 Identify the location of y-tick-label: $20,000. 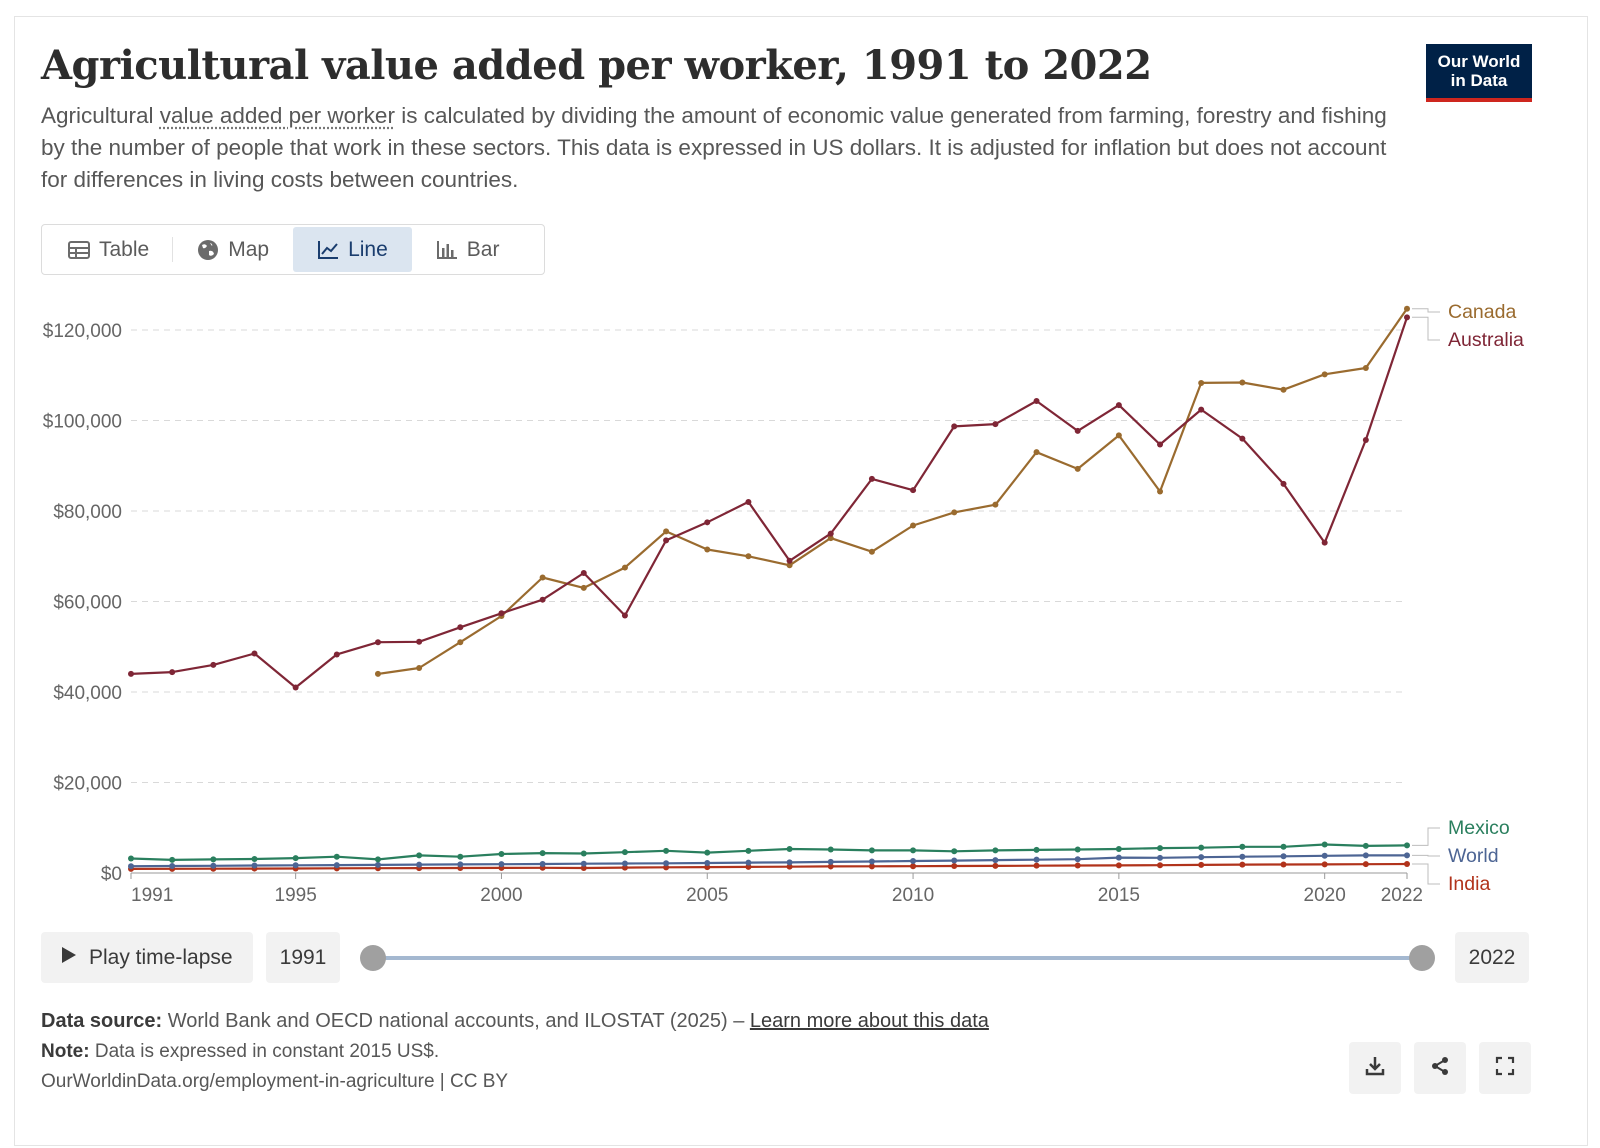
(87, 784).